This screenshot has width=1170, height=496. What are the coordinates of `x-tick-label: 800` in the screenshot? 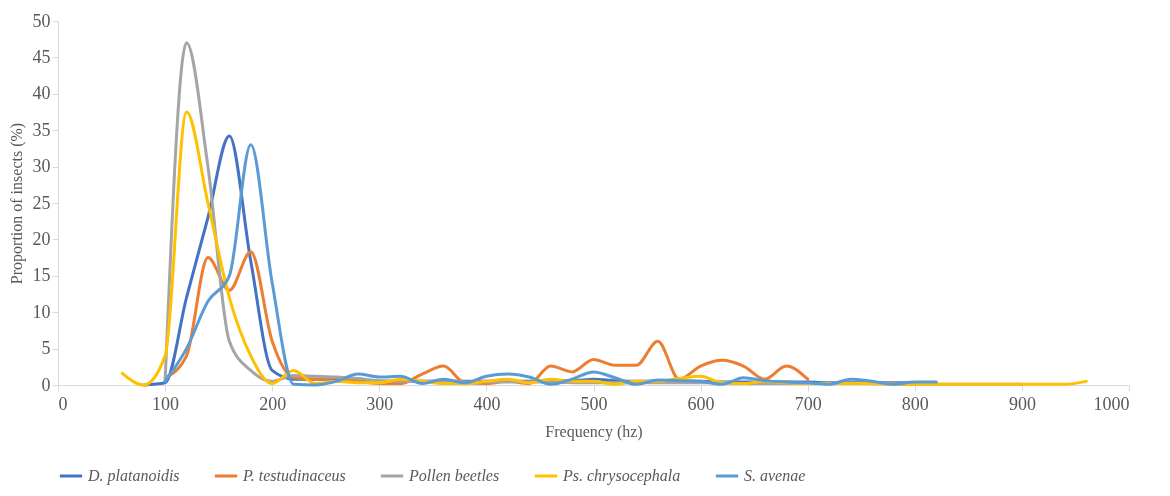 It's located at (915, 403).